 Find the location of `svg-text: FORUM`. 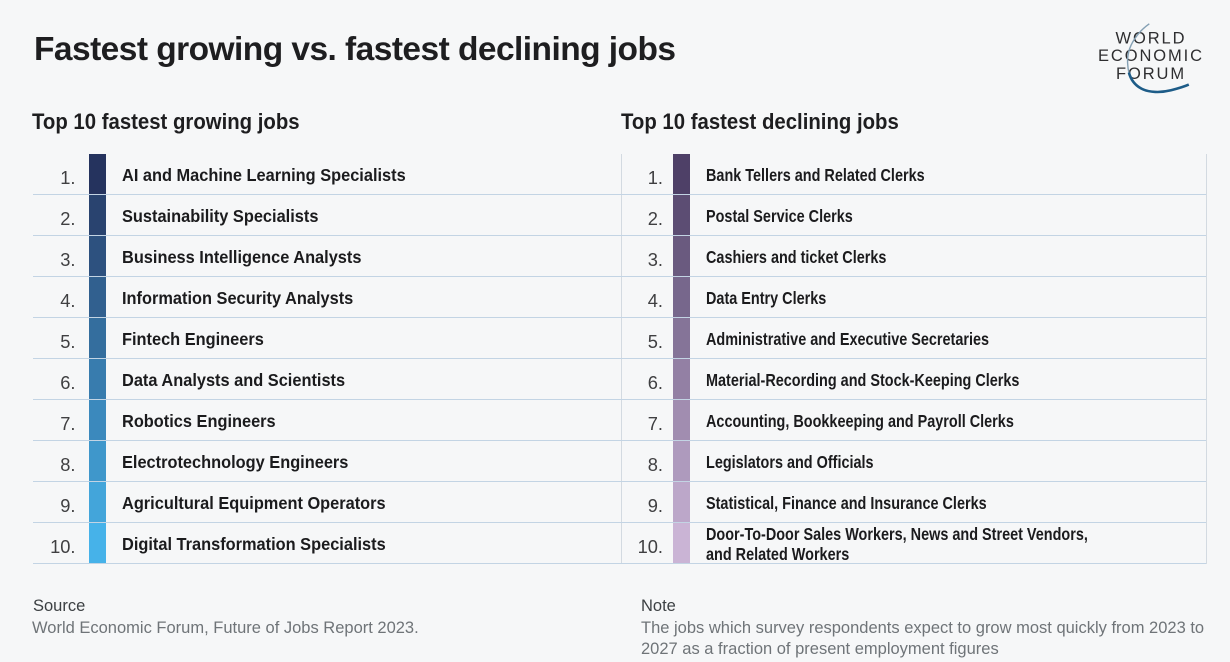

svg-text: FORUM is located at coordinates (1151, 74).